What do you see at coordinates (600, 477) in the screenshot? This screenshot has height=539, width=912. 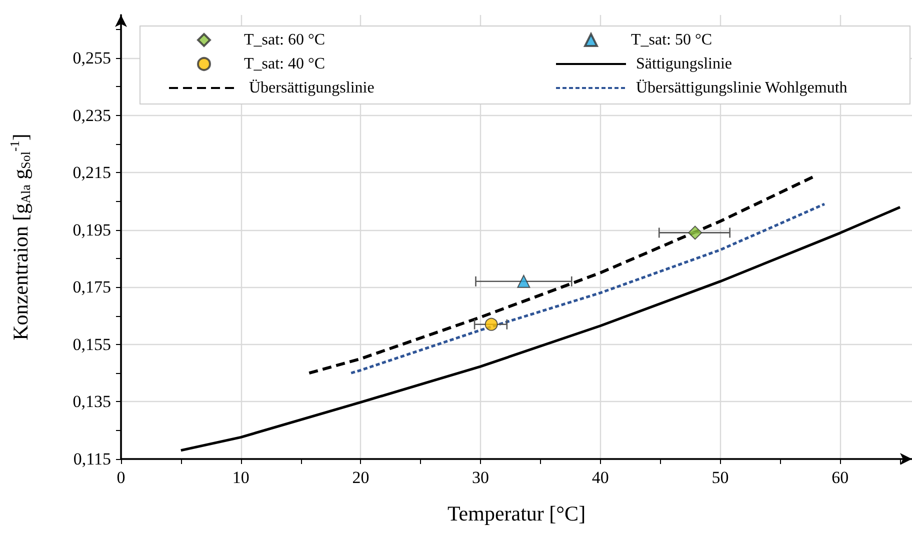 I see `x-tick-label: 40` at bounding box center [600, 477].